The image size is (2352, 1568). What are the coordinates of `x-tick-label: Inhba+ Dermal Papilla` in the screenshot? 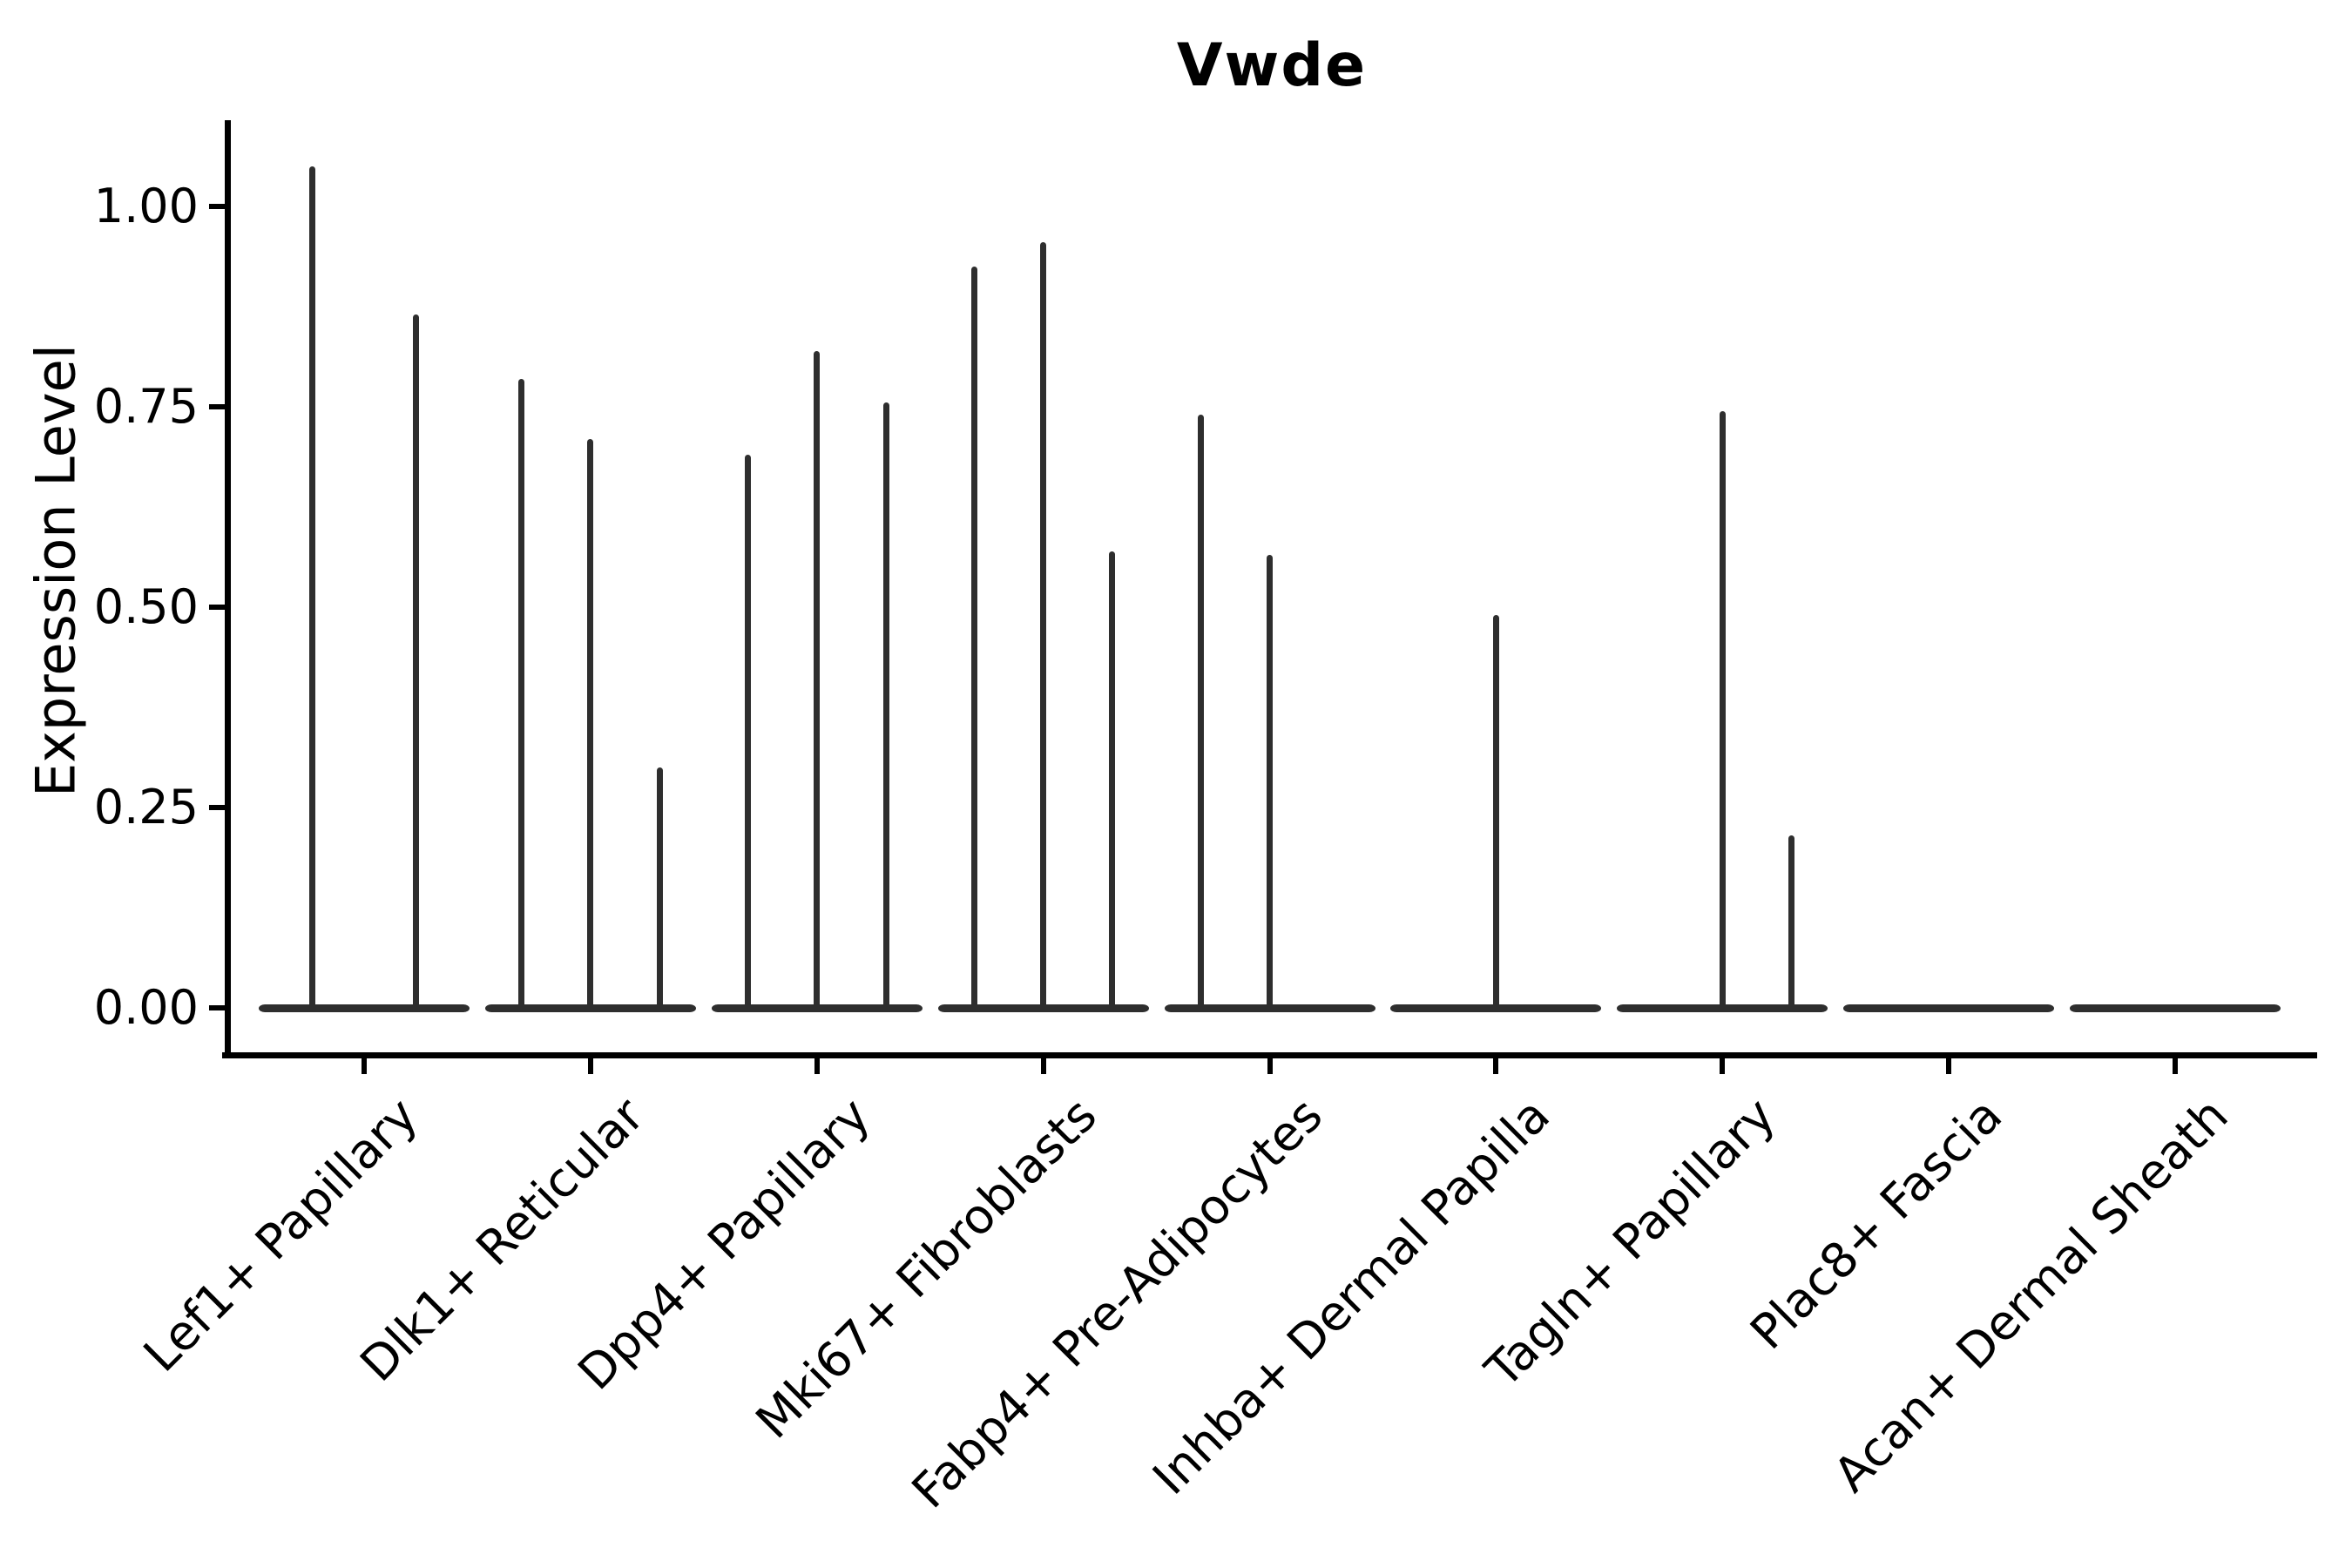 It's located at (1350, 1295).